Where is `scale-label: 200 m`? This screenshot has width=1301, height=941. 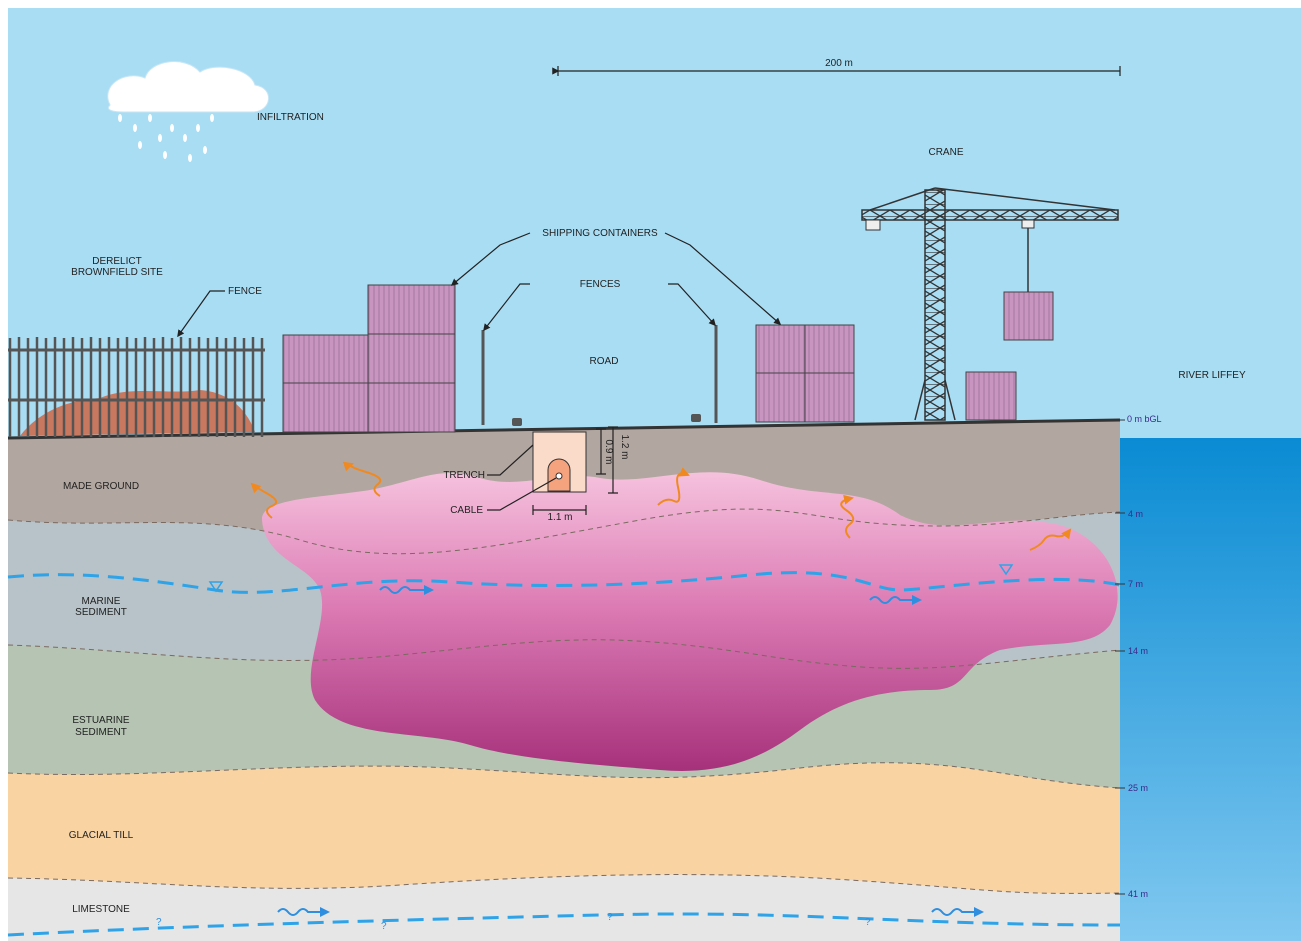 scale-label: 200 m is located at coordinates (839, 63).